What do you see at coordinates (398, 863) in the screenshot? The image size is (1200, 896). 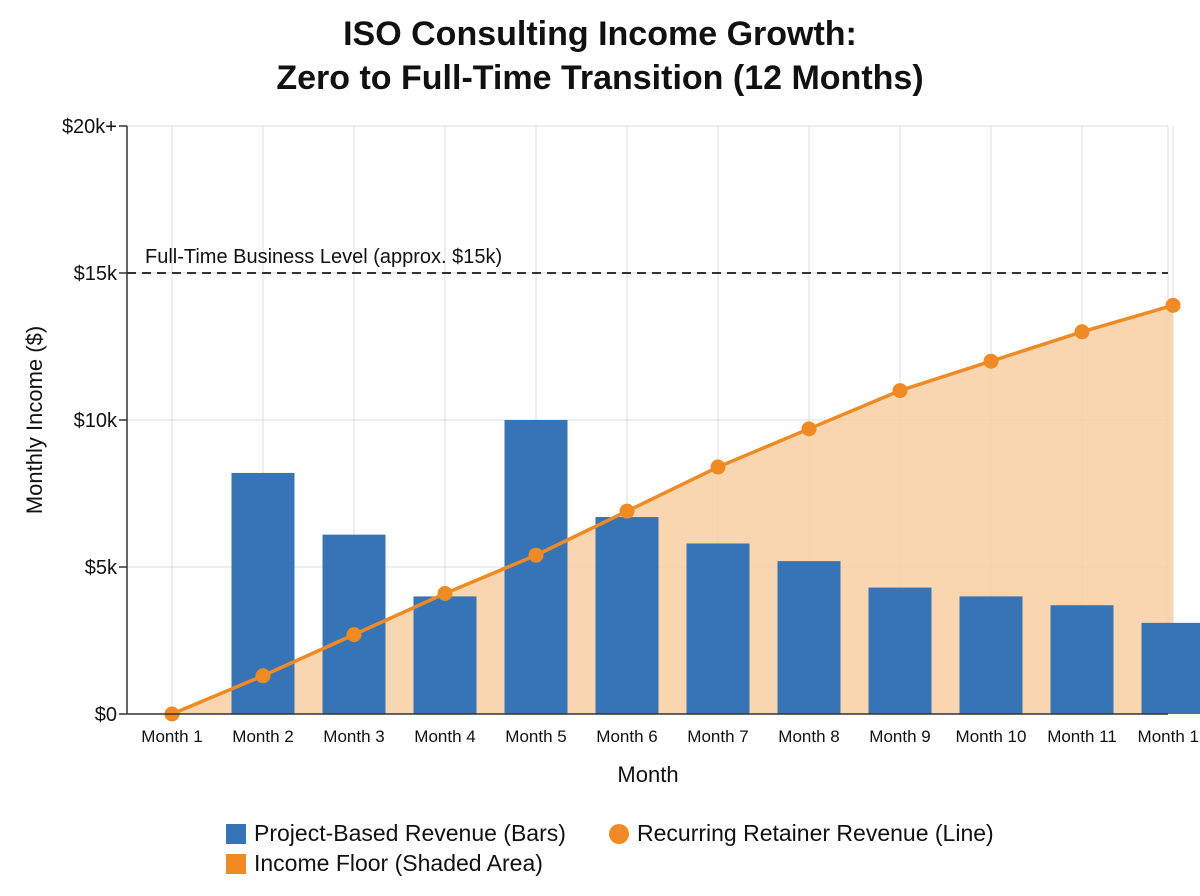 I see `legend-label-area: Income Floor (Shaded Area)` at bounding box center [398, 863].